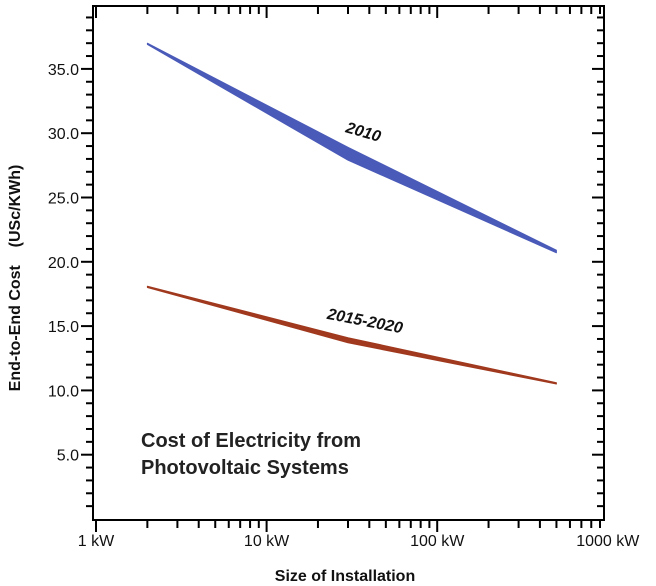 The image size is (656, 586). What do you see at coordinates (364, 321) in the screenshot?
I see `series-label-2015-2020: 2015-2020` at bounding box center [364, 321].